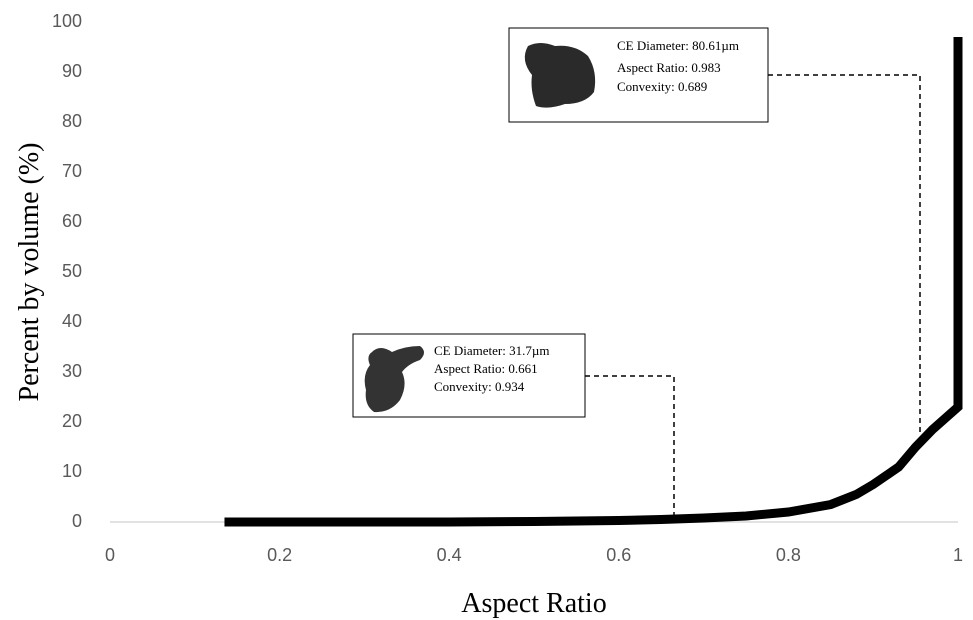  Describe the element at coordinates (618, 555) in the screenshot. I see `x-tick-label: 0.6` at that location.